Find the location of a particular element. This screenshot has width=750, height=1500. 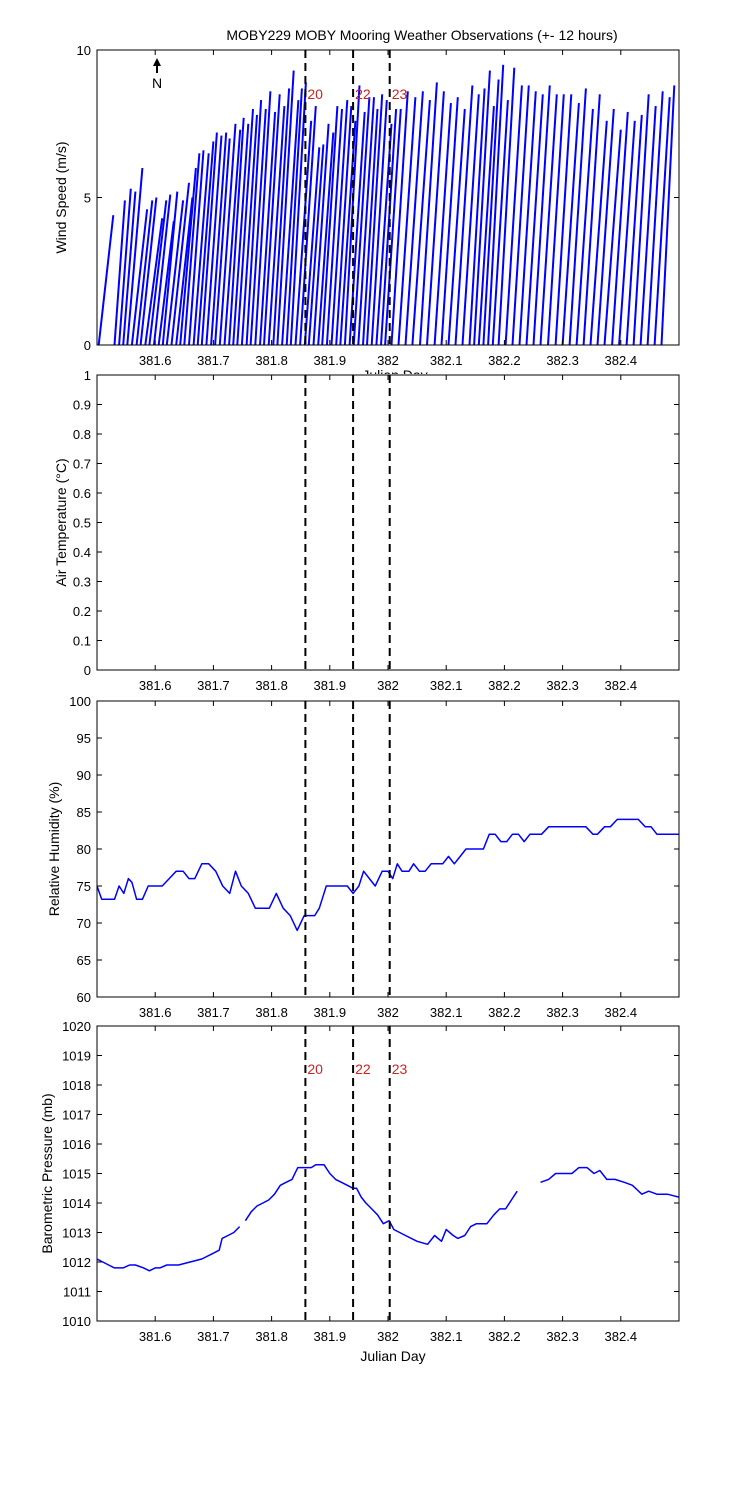

wind-data is located at coordinates (386, 204).